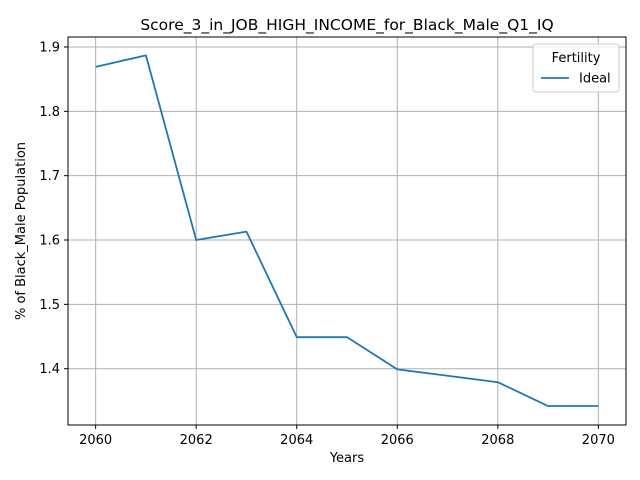 The image size is (640, 480). Describe the element at coordinates (49, 241) in the screenshot. I see `y-tick-label: 1.6` at that location.